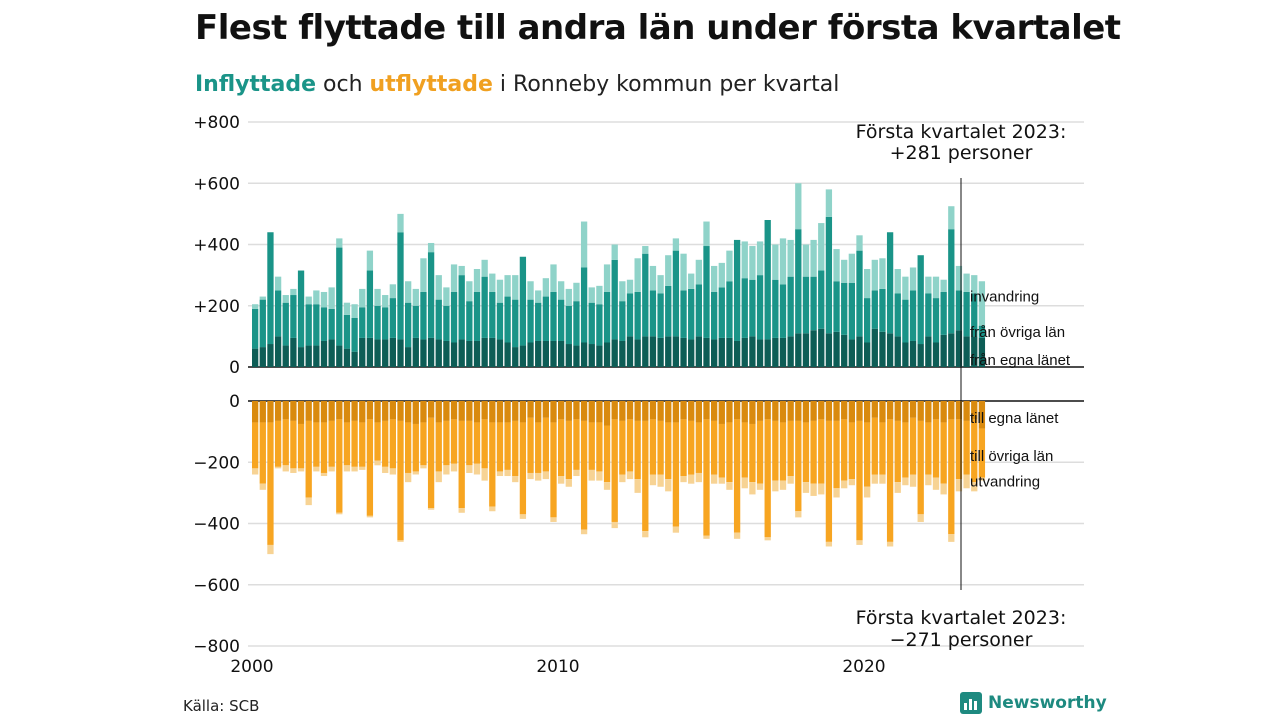  What do you see at coordinates (221, 706) in the screenshot?
I see `source-note: Källa: SCB` at bounding box center [221, 706].